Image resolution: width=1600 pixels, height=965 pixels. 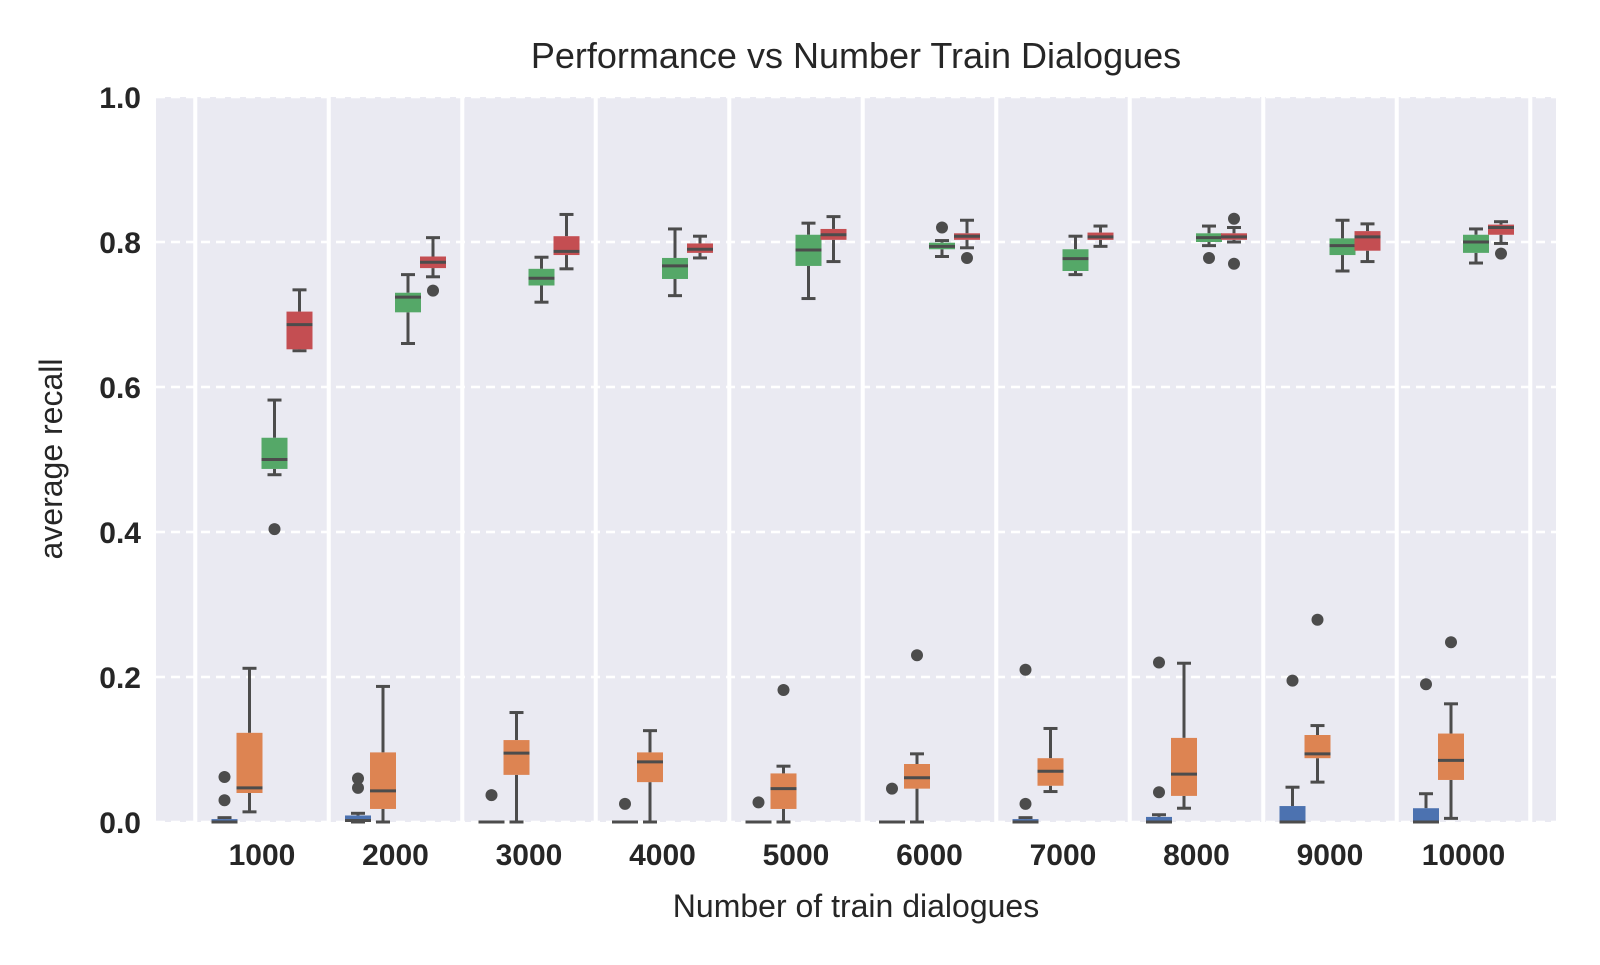 I want to click on y-axis-label: average recall, so click(x=51, y=459).